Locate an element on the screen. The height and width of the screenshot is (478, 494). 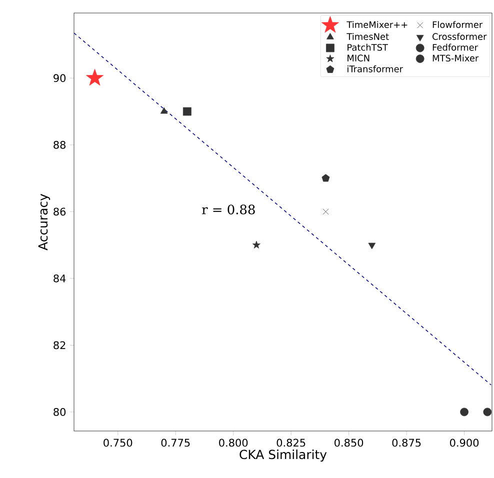
x-axis-title: CKA Similarity is located at coordinates (283, 456).